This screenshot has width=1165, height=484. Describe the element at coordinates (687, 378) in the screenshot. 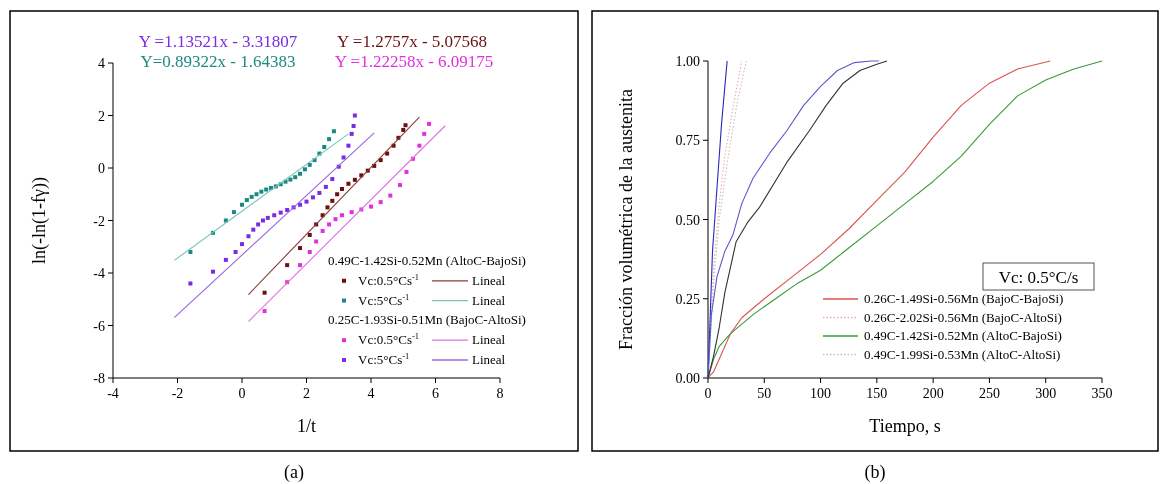

I see `y-tick-label: 0.00` at that location.